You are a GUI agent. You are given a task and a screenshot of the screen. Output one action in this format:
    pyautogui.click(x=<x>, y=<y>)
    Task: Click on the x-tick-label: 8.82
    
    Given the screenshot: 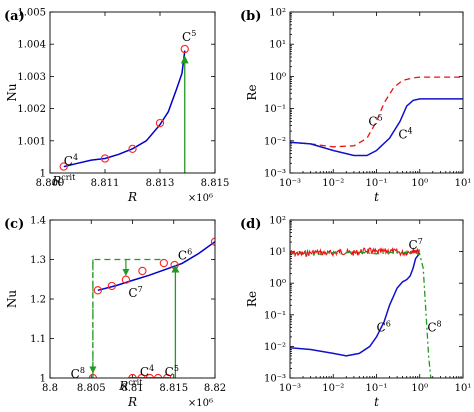 What is the action you would take?
    pyautogui.click(x=215, y=388)
    